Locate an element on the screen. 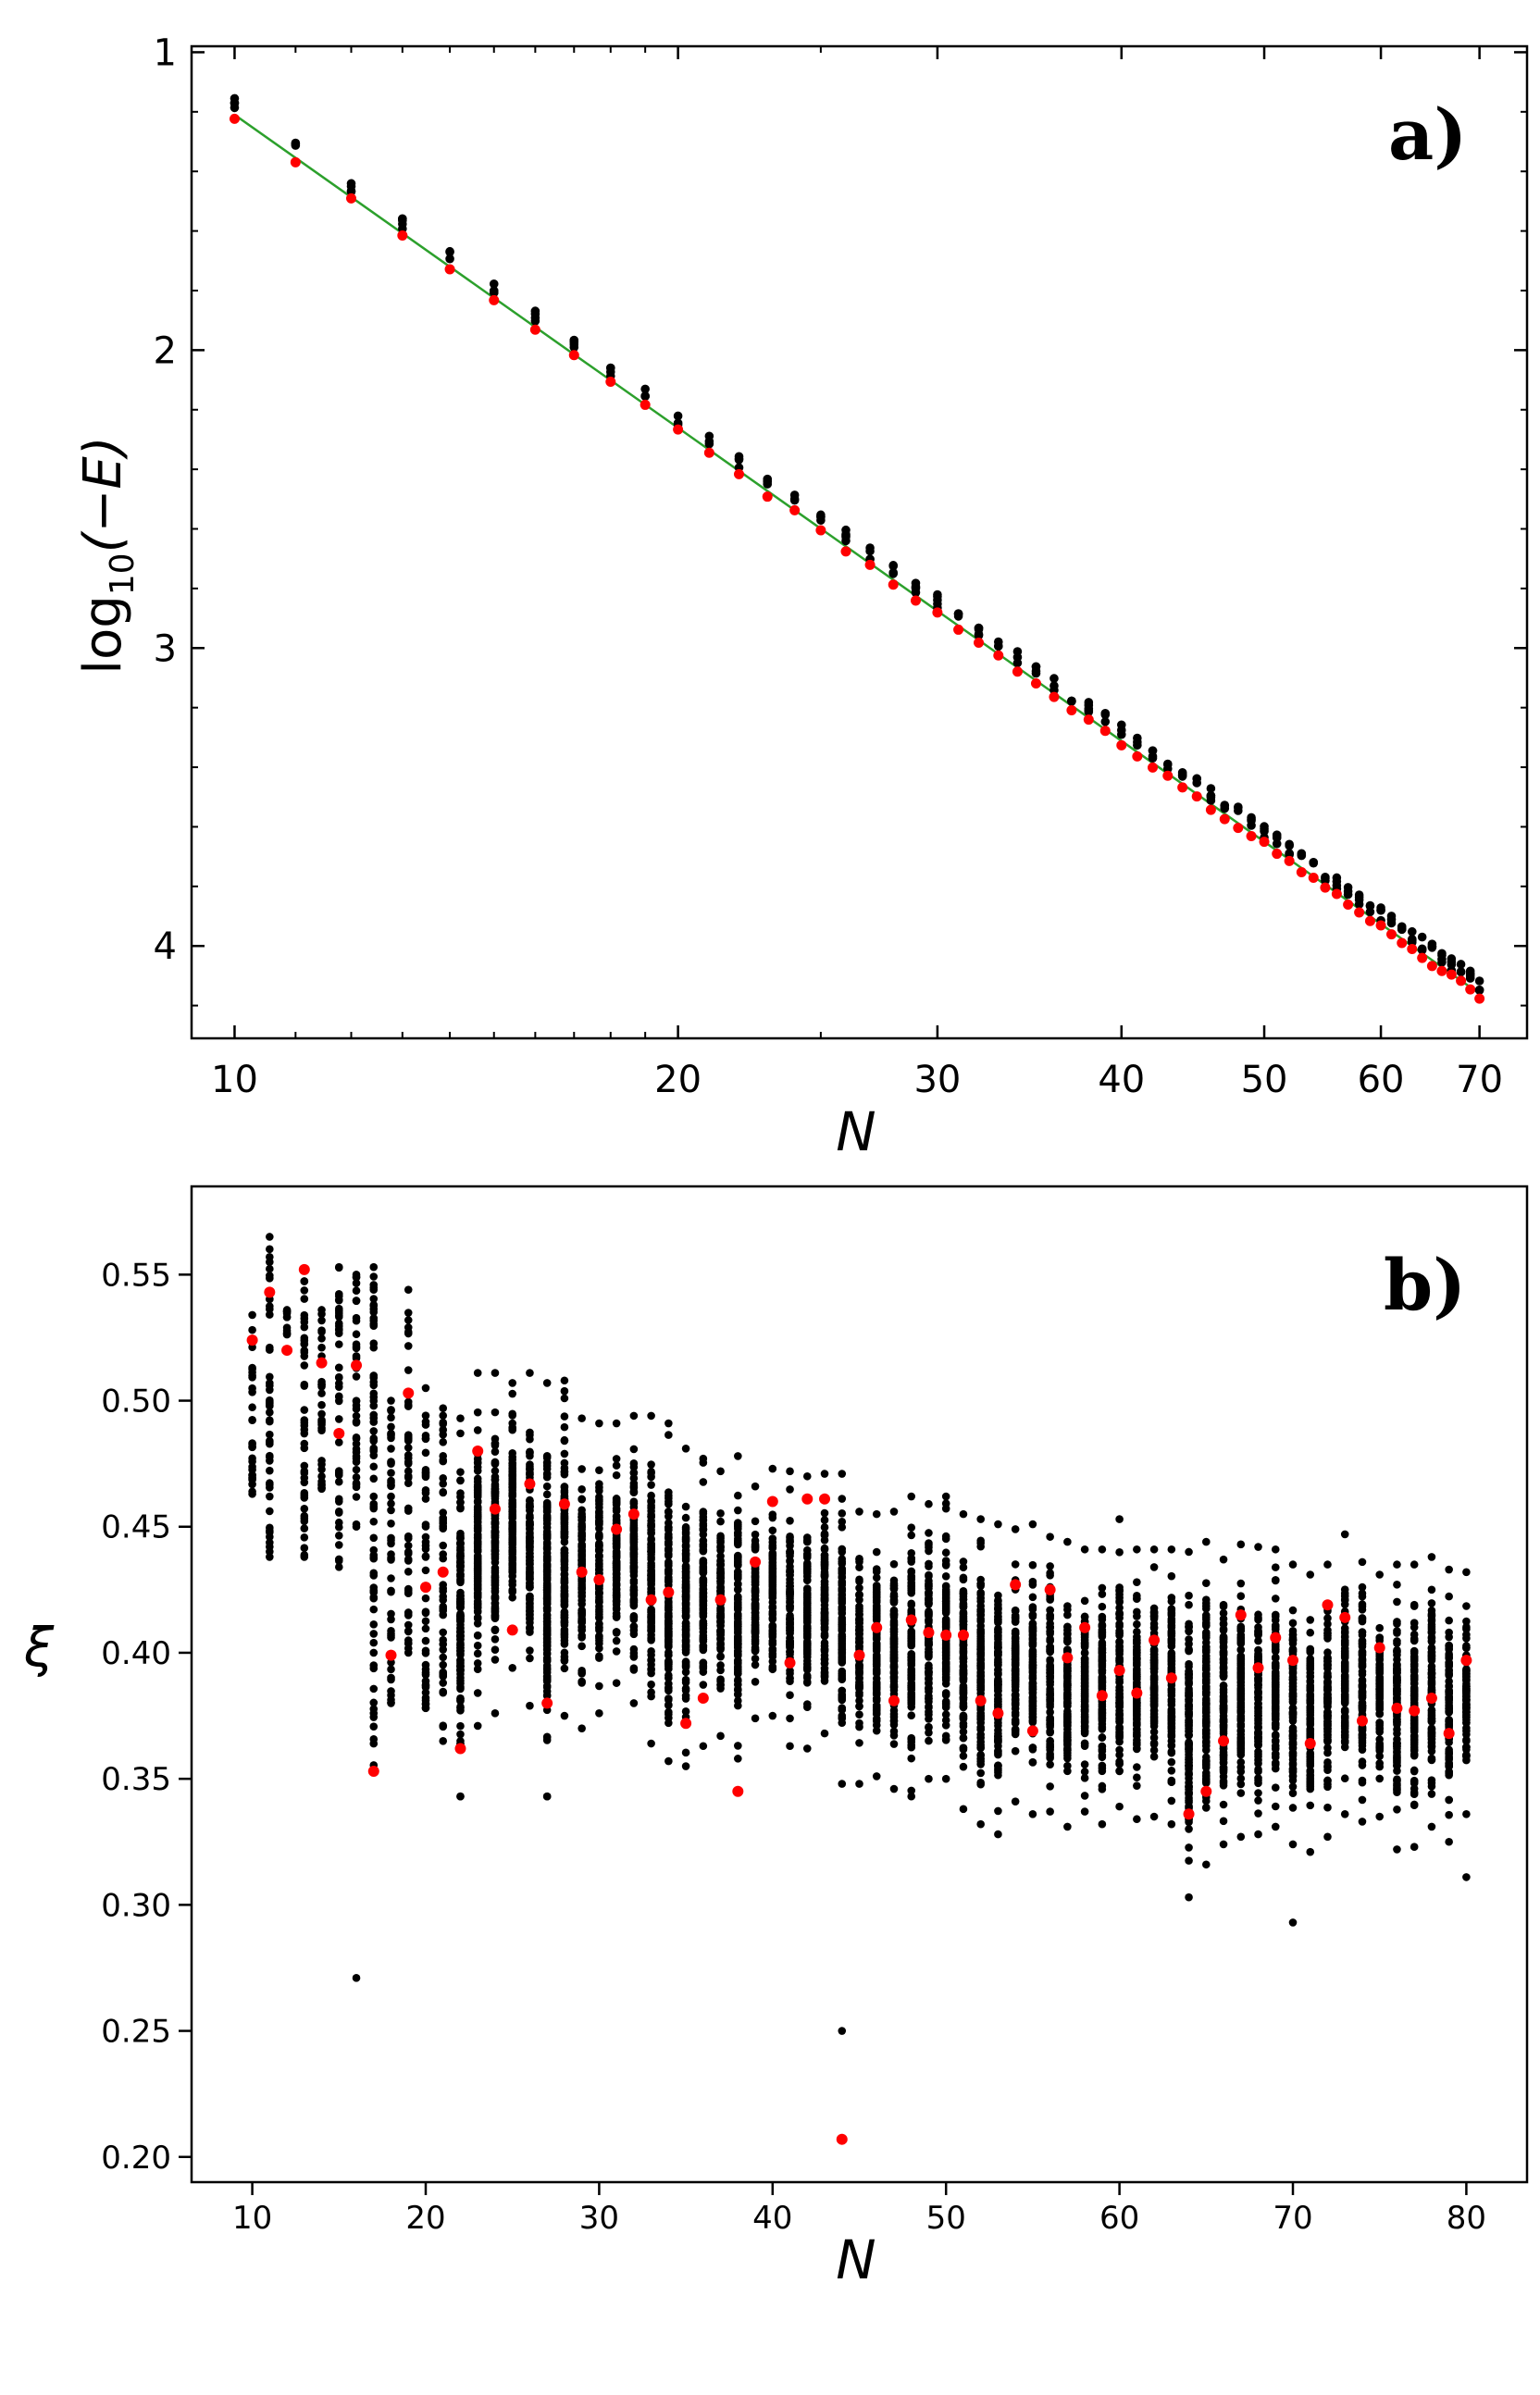 The width and height of the screenshot is (1540, 2395). a-xtick-label: 70 is located at coordinates (1479, 1080).